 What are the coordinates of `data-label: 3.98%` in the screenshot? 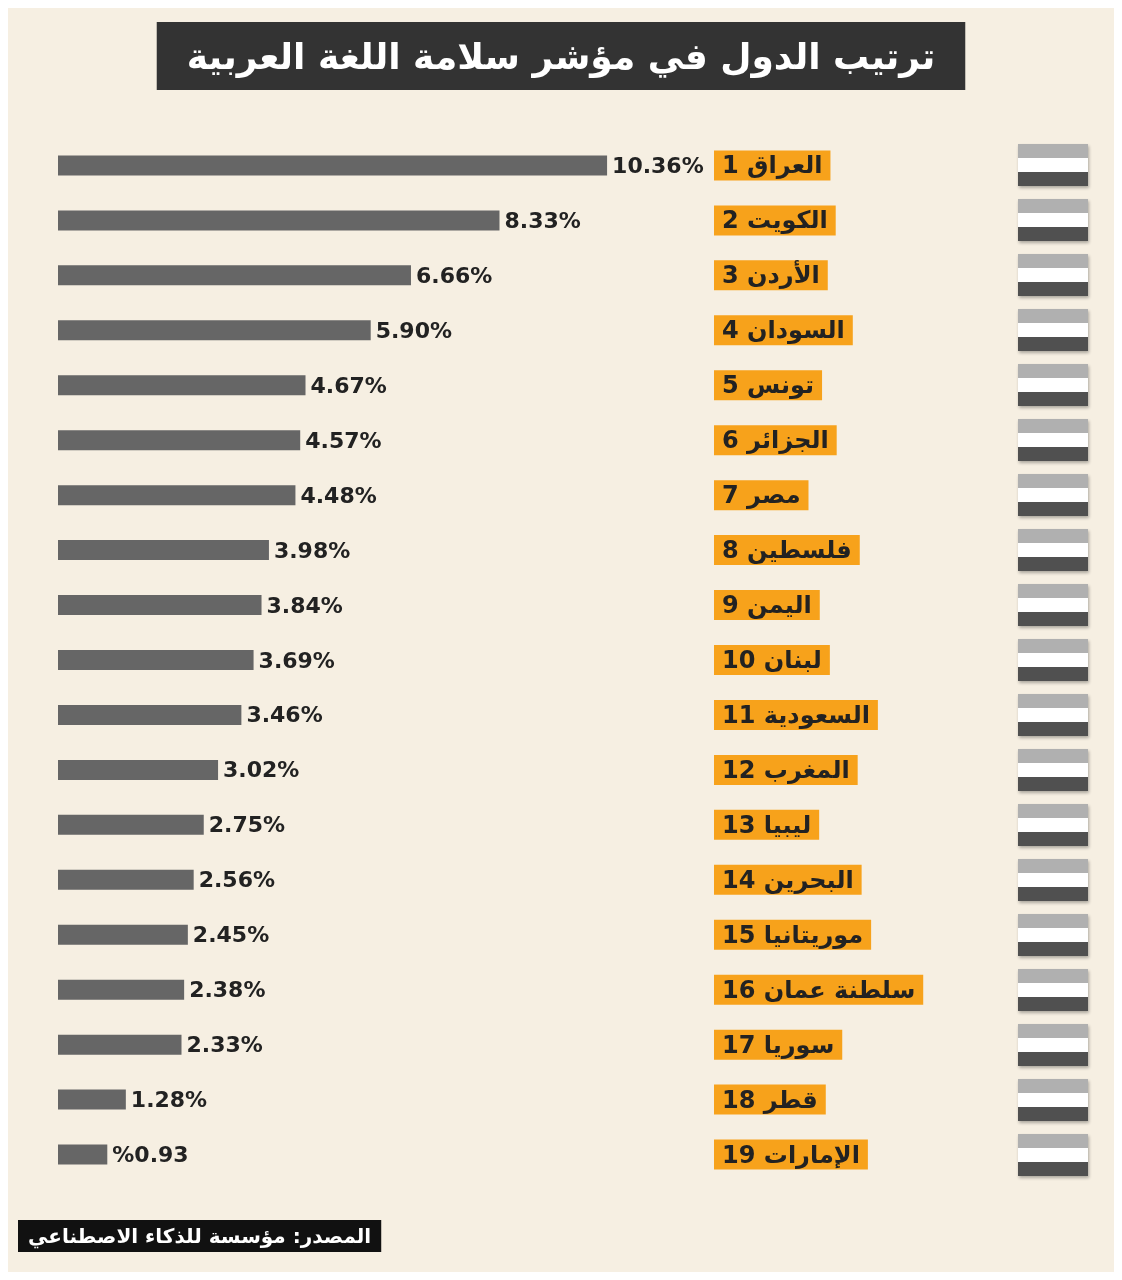 It's located at (312, 550).